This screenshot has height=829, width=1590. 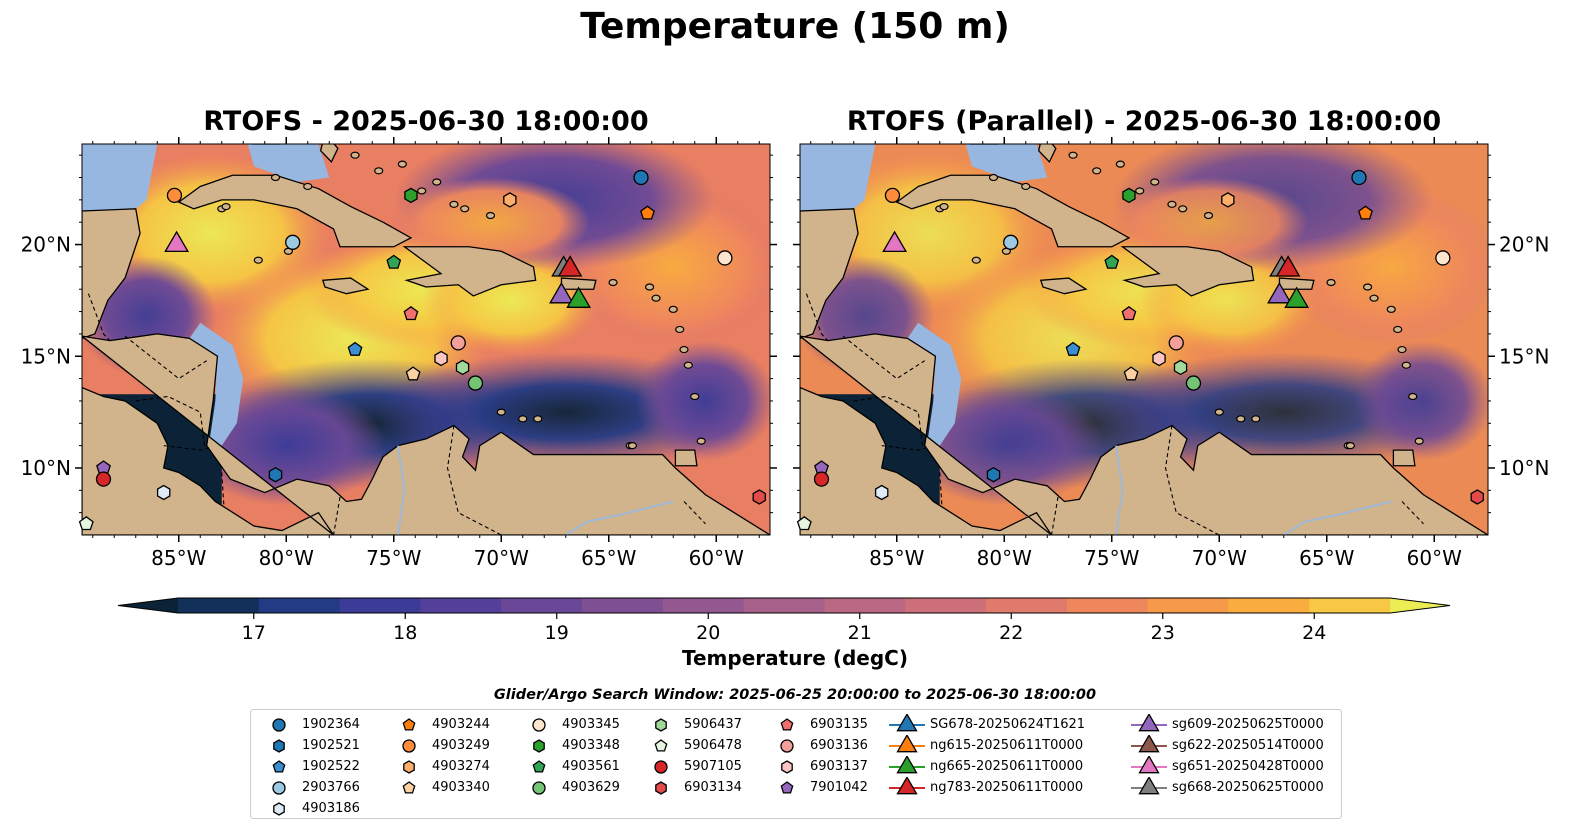 What do you see at coordinates (570, 266) in the screenshot?
I see `glider-marker` at bounding box center [570, 266].